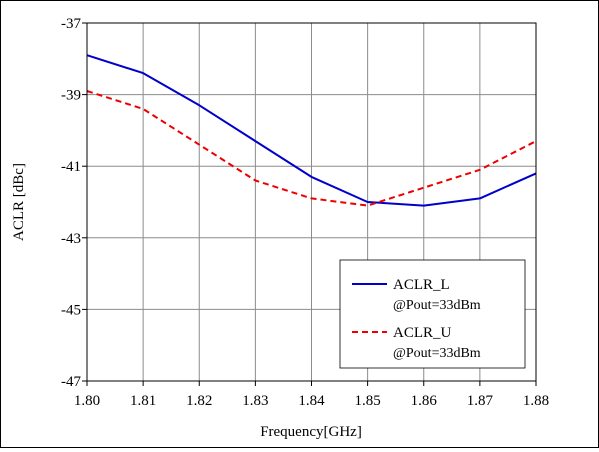 The image size is (599, 452). Describe the element at coordinates (421, 285) in the screenshot. I see `legend-label-aclr-l: ACLR_L` at that location.